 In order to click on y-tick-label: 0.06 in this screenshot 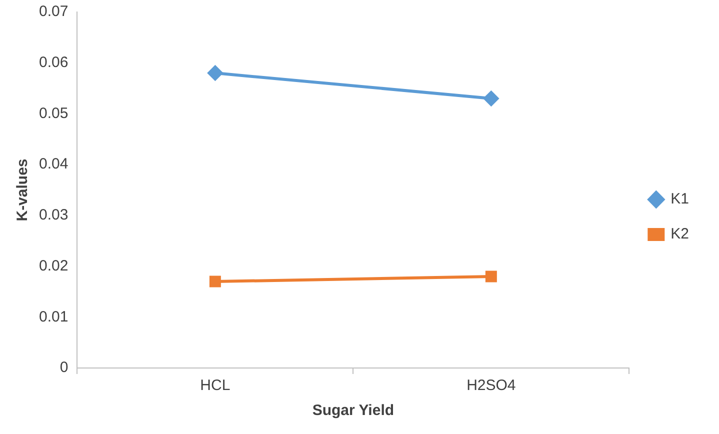, I will do `click(53, 62)`.